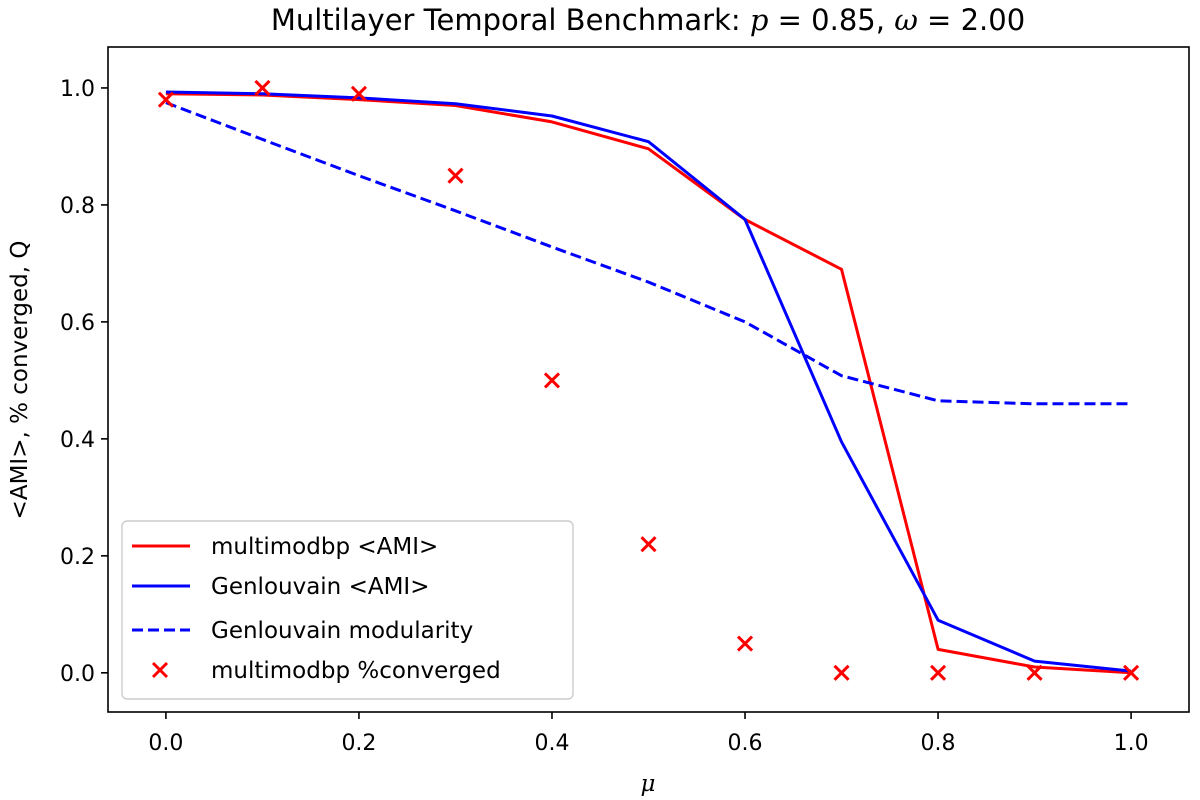 The width and height of the screenshot is (1200, 800). I want to click on legend-label-genlouvain-ami: Genlouvain <AMI>, so click(320, 587).